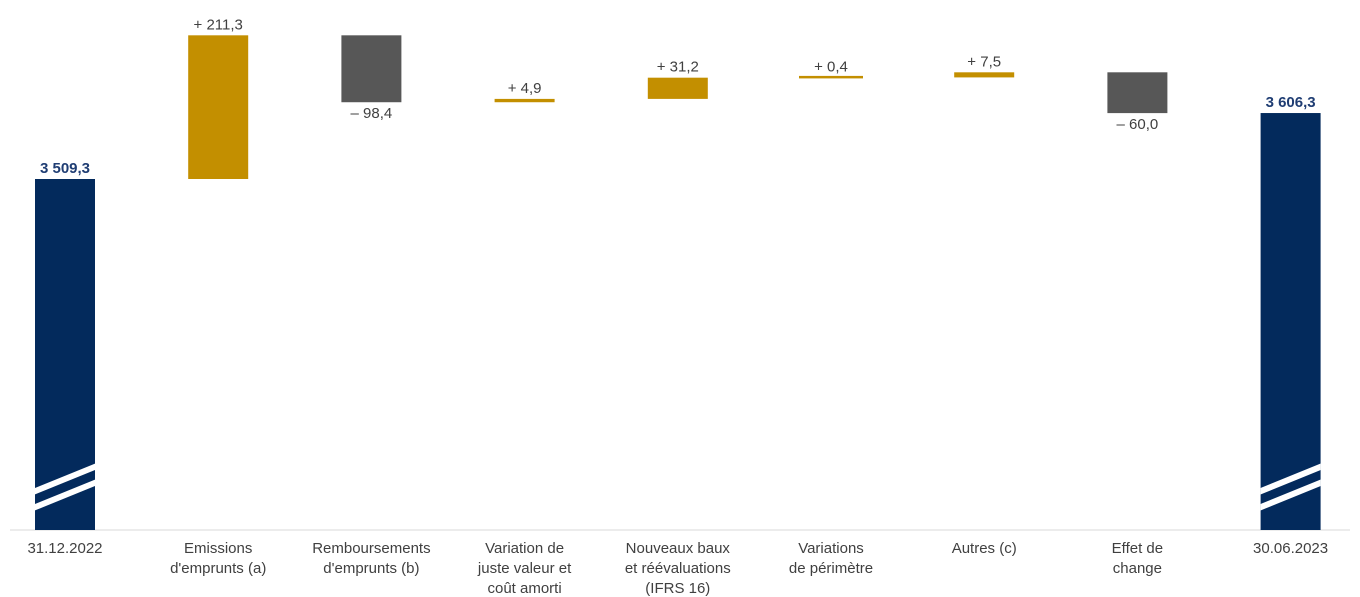  I want to click on delta-value-label: + 4,9, so click(525, 88).